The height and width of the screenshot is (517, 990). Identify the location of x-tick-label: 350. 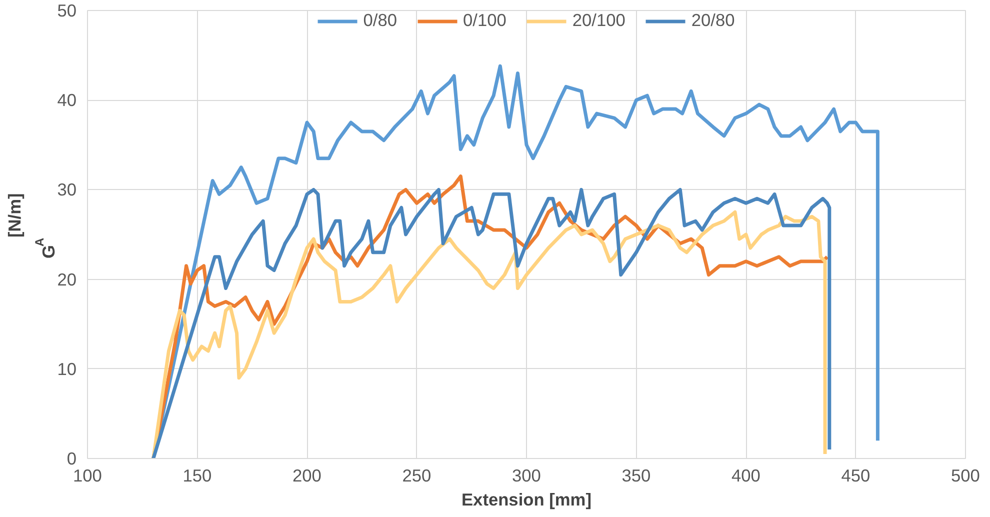
(636, 476).